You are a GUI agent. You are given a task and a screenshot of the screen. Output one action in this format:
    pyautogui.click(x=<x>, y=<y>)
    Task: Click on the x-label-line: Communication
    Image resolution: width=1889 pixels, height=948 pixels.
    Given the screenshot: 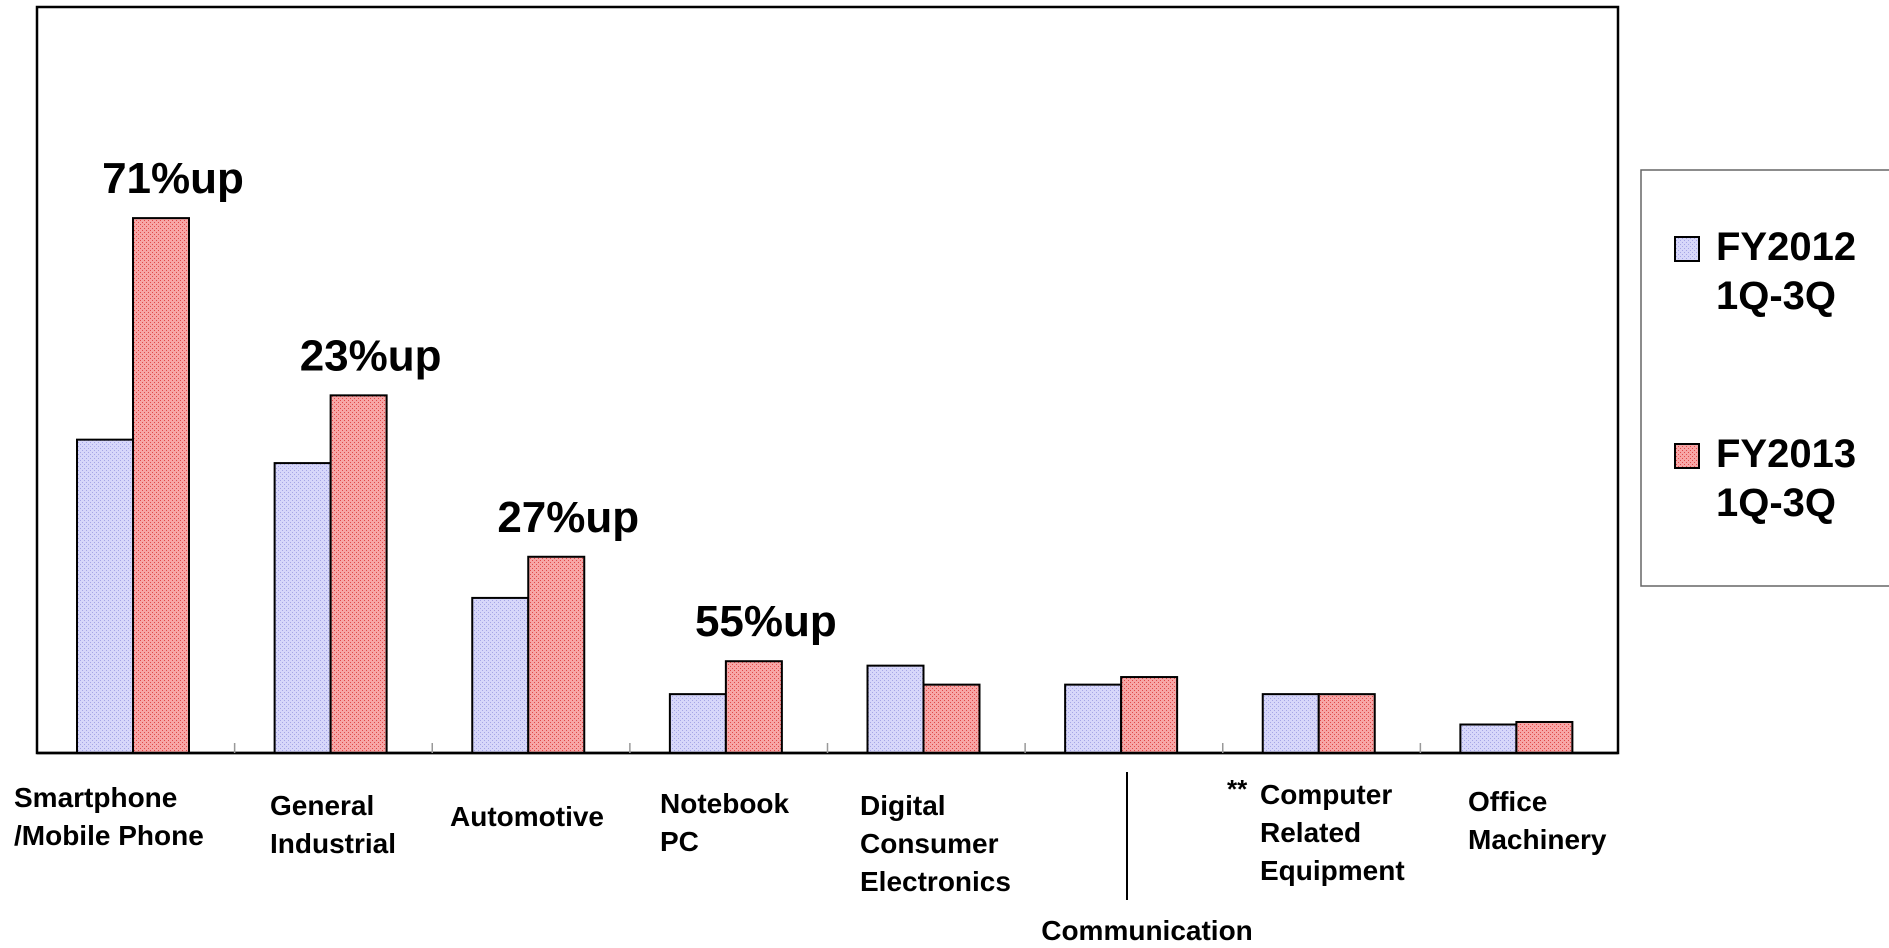 What is the action you would take?
    pyautogui.click(x=1147, y=929)
    